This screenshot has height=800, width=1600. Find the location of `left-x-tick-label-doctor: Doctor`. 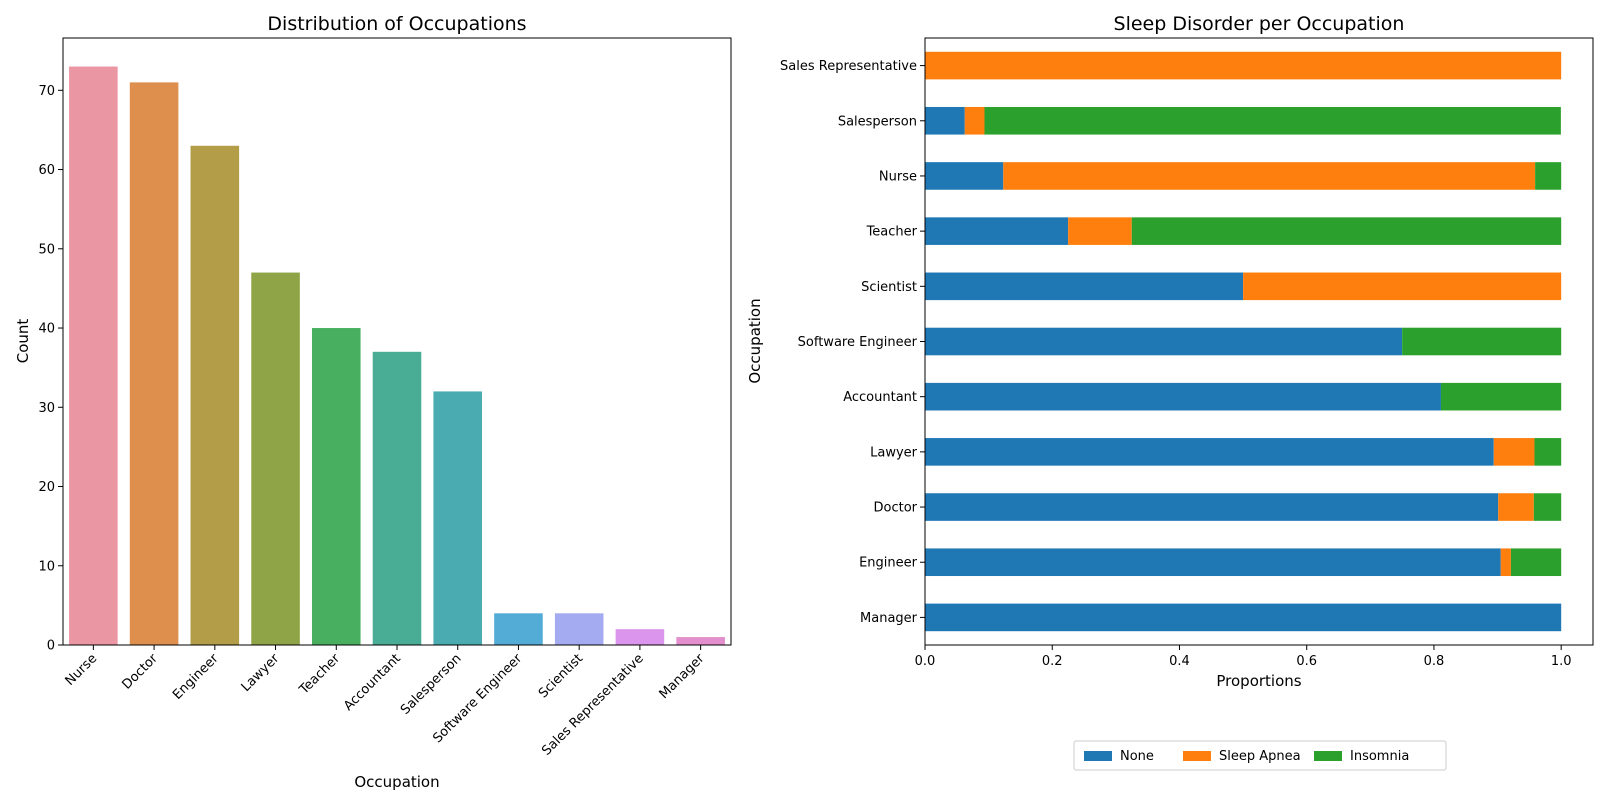

left-x-tick-label-doctor: Doctor is located at coordinates (141, 672).